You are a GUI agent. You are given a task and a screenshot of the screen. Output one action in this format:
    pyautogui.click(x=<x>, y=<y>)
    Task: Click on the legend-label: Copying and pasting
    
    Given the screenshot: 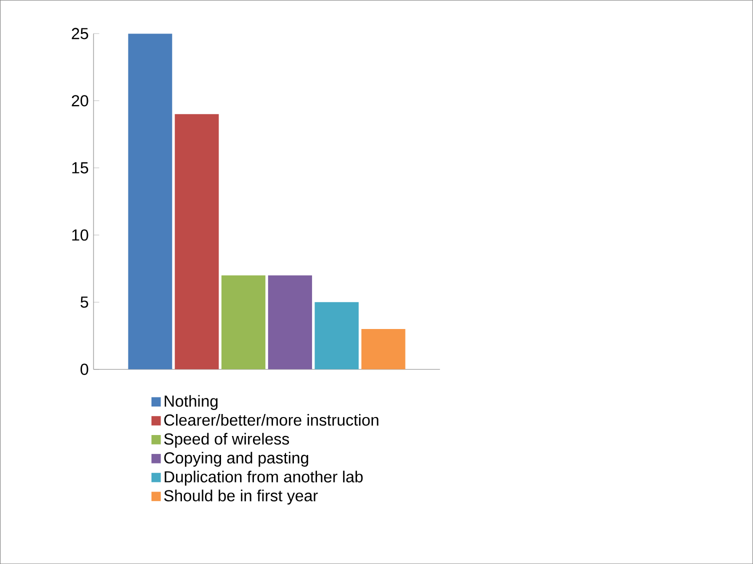 What is the action you would take?
    pyautogui.click(x=236, y=459)
    